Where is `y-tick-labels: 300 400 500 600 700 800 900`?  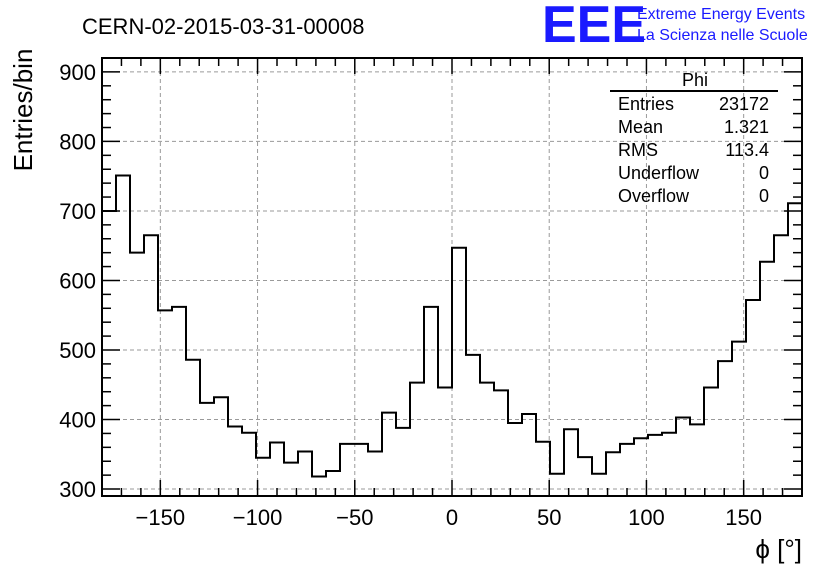 y-tick-labels: 300 400 500 600 700 800 900 is located at coordinates (77, 281).